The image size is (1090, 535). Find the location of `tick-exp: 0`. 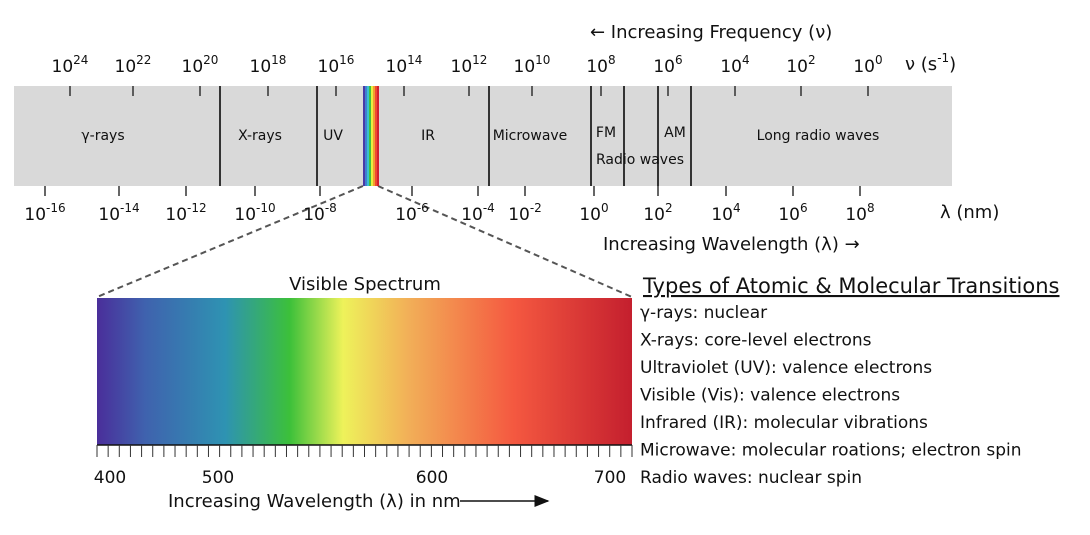

tick-exp: 0 is located at coordinates (605, 208).